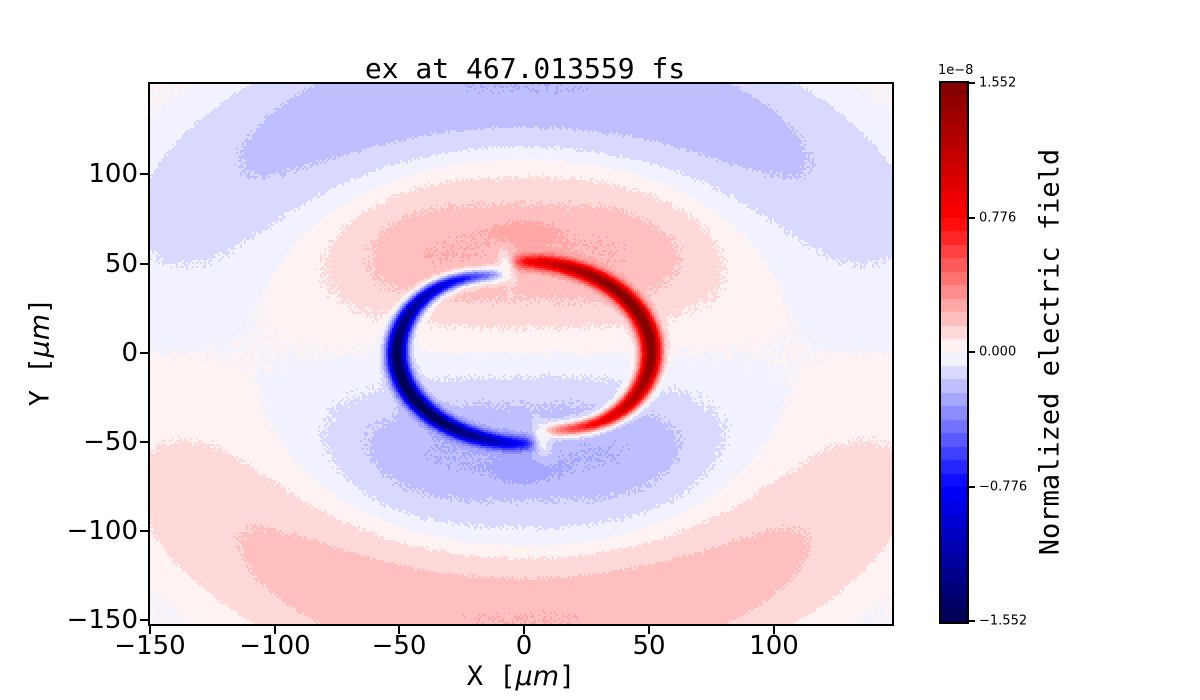 Image resolution: width=1200 pixels, height=700 pixels. Describe the element at coordinates (129, 353) in the screenshot. I see `y-tick-label: 0` at that location.